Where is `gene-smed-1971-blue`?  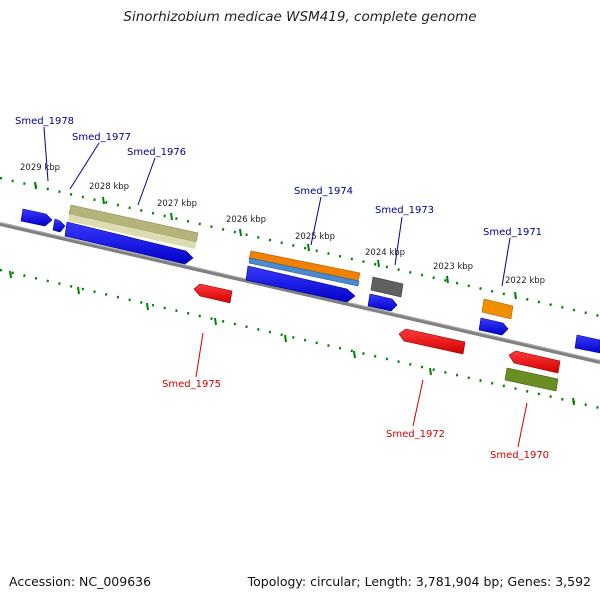 gene-smed-1971-blue is located at coordinates (493, 326).